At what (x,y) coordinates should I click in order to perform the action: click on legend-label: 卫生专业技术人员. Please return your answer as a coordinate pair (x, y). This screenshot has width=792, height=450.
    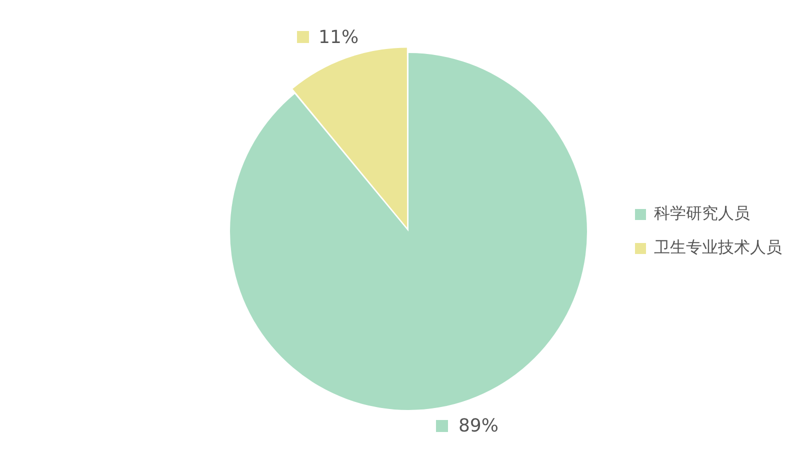
    Looking at the image, I should click on (718, 247).